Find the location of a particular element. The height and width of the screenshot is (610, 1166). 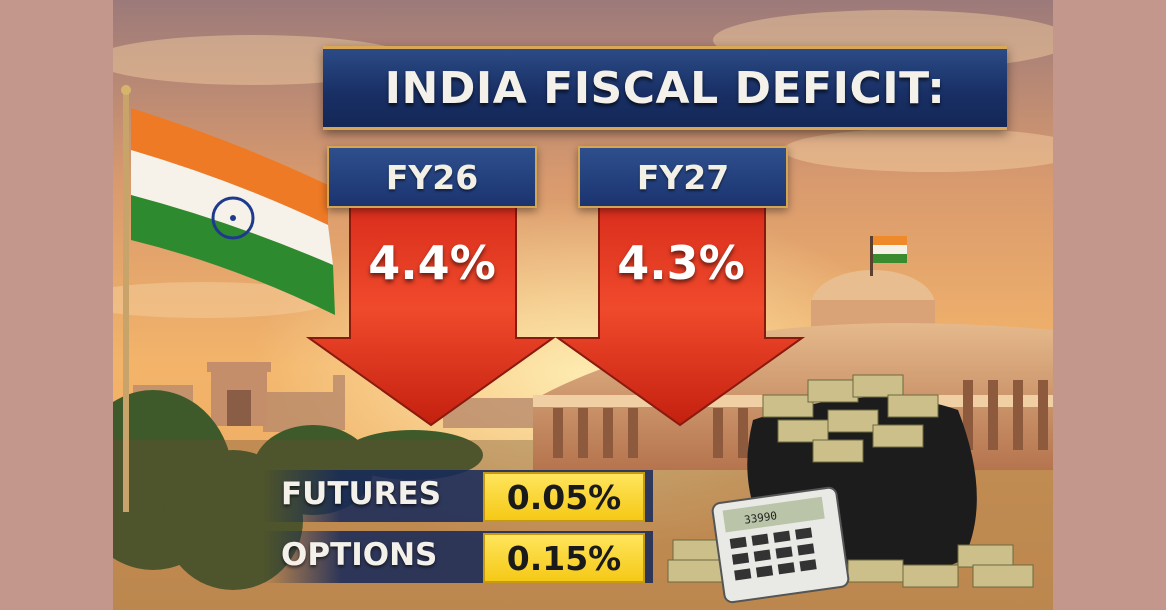

india-flag-icon is located at coordinates (228, 298).